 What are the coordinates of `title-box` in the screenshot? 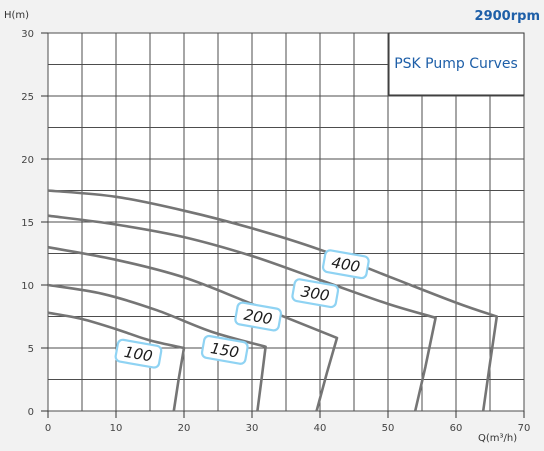 It's located at (456, 64).